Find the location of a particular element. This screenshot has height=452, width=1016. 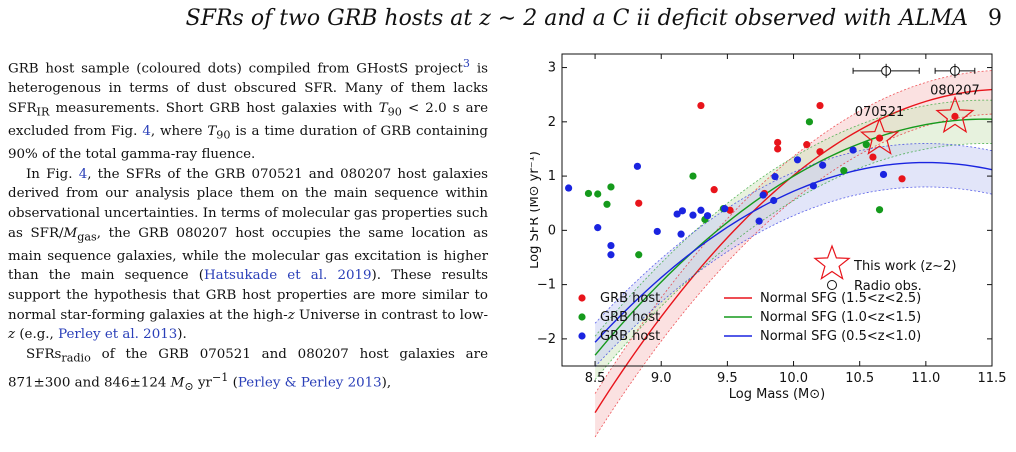

grb-label: 070521 is located at coordinates (880, 112).